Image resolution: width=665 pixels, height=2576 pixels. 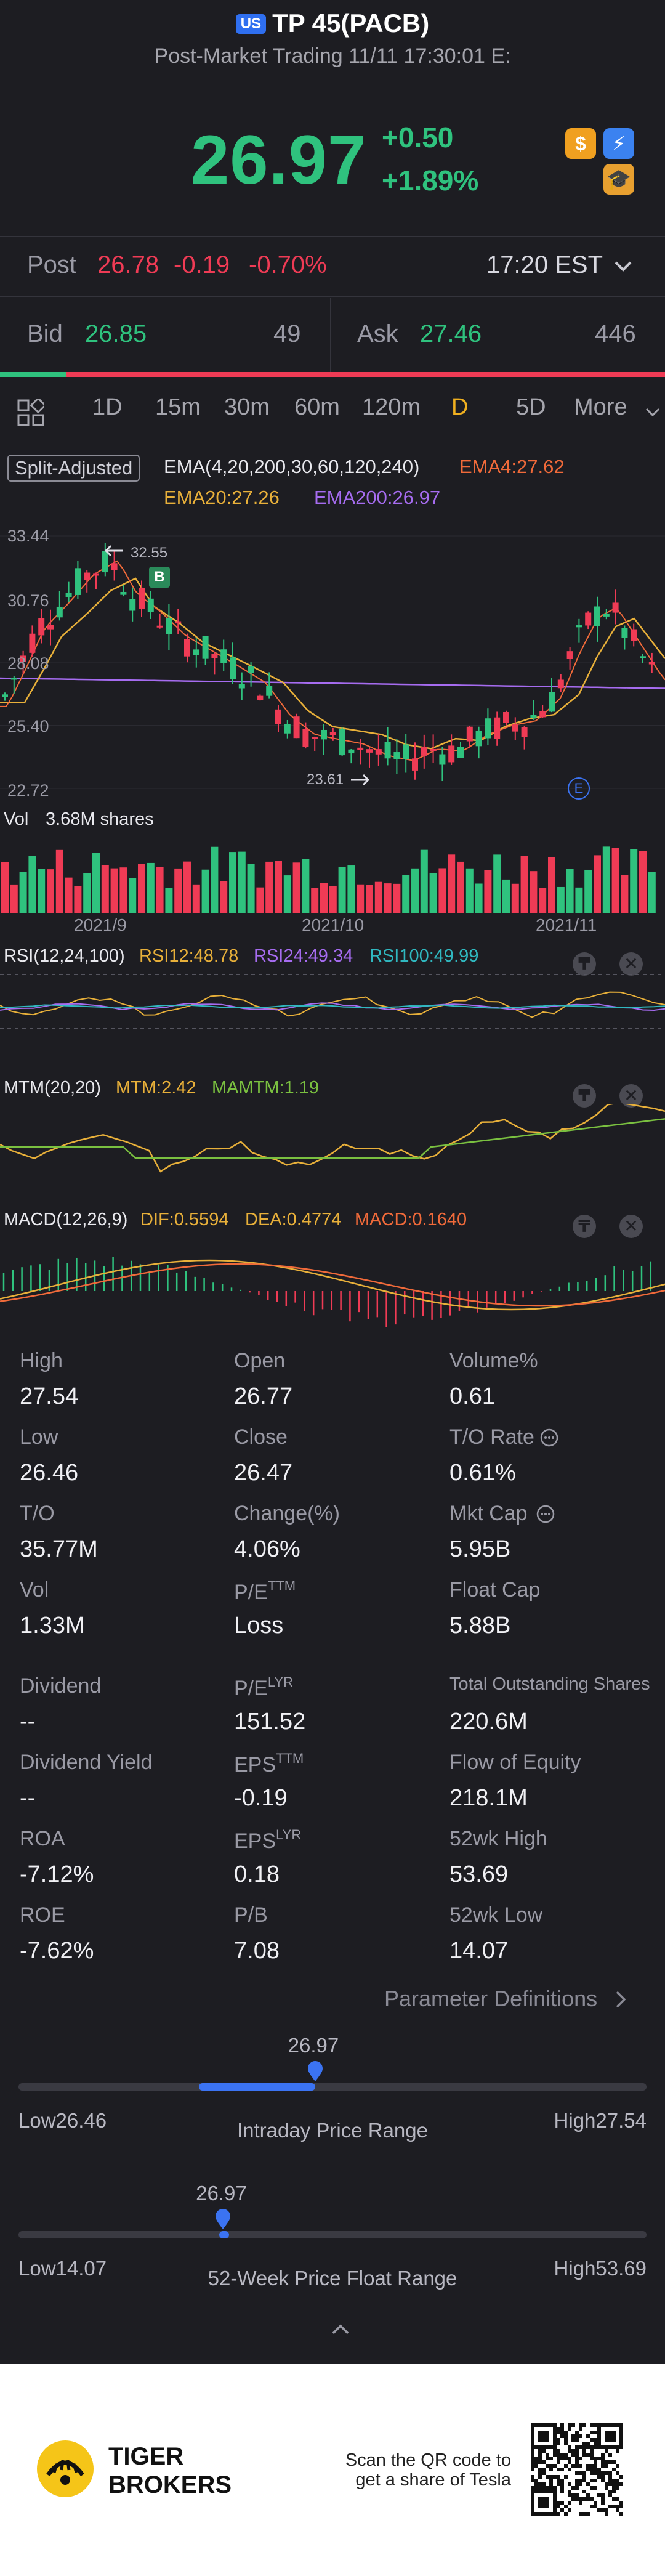 What do you see at coordinates (332, 1006) in the screenshot?
I see `rsi-chart` at bounding box center [332, 1006].